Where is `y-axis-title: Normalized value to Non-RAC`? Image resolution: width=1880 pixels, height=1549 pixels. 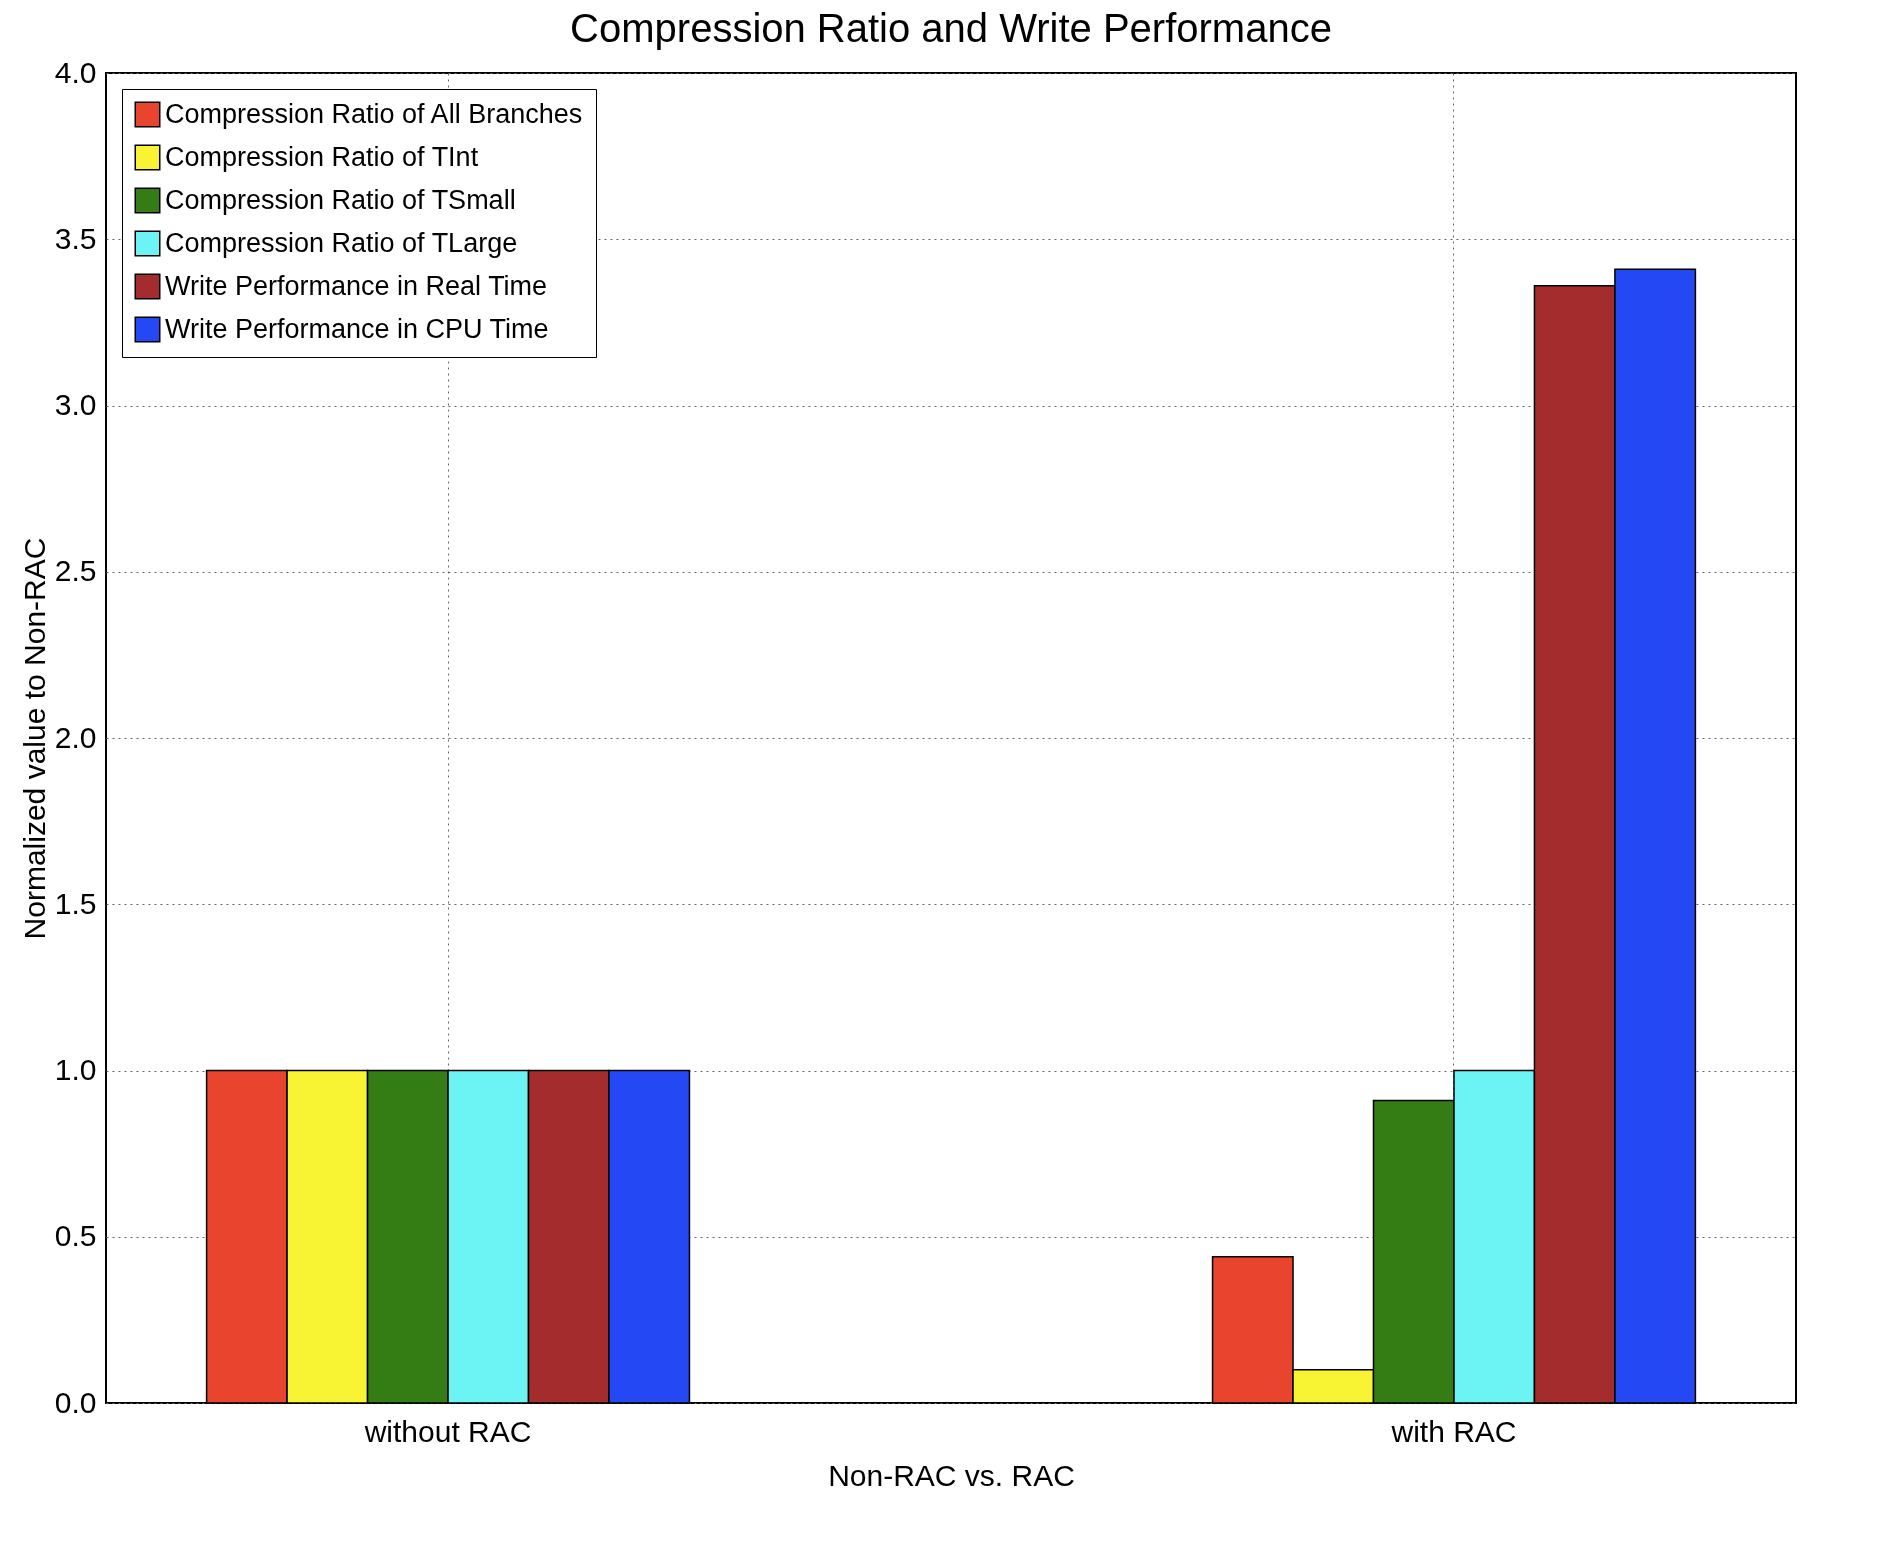 y-axis-title: Normalized value to Non-RAC is located at coordinates (34, 738).